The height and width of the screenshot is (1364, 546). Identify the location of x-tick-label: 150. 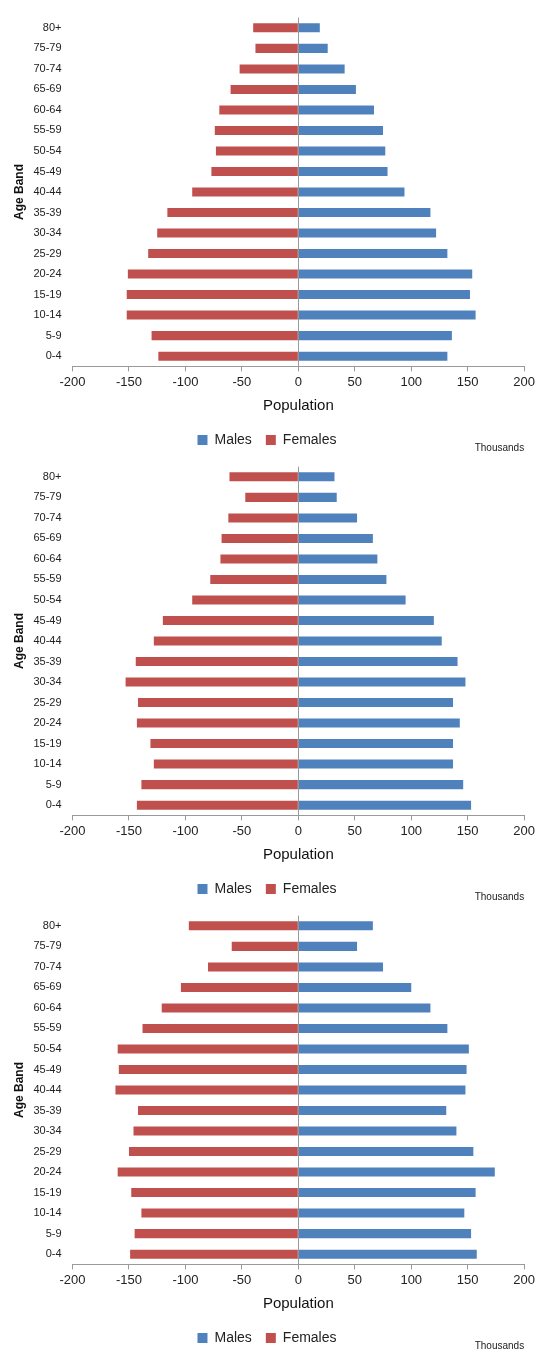
(467, 830).